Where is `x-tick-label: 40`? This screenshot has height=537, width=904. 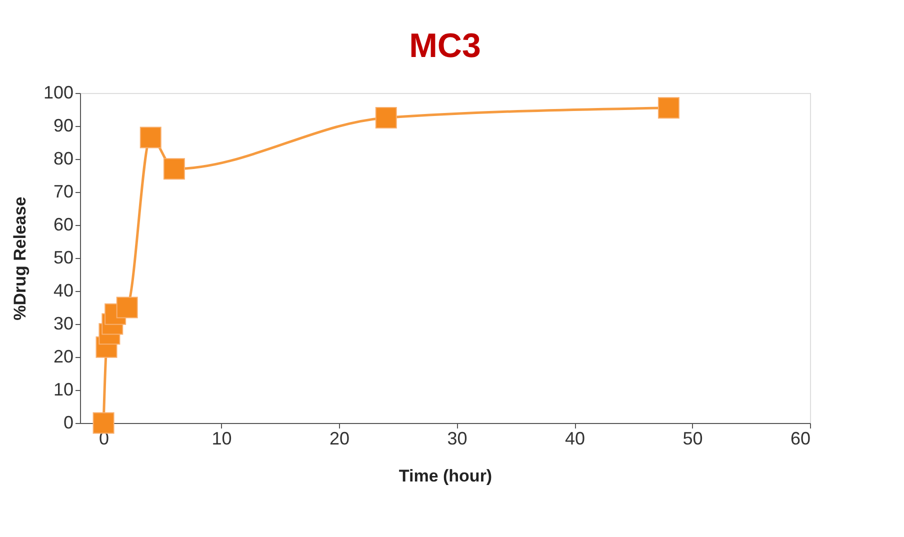 x-tick-label: 40 is located at coordinates (575, 438).